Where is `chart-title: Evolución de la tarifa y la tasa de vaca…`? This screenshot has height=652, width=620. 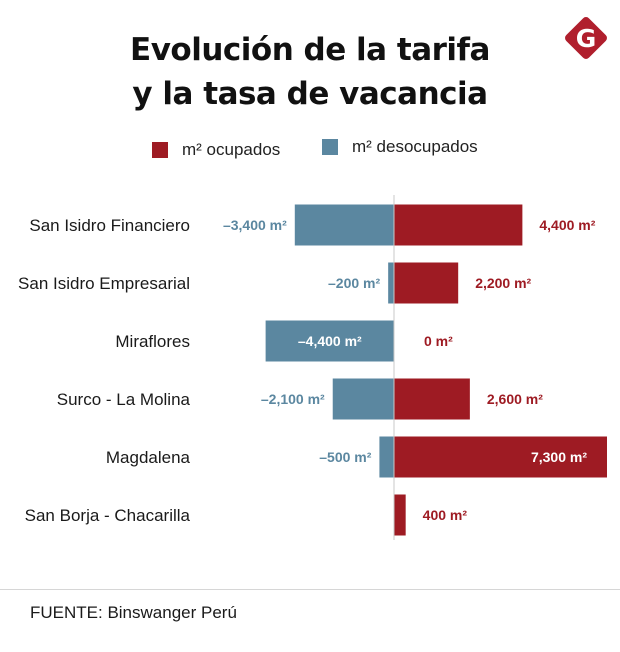 chart-title: Evolución de la tarifa y la tasa de vaca… is located at coordinates (310, 72).